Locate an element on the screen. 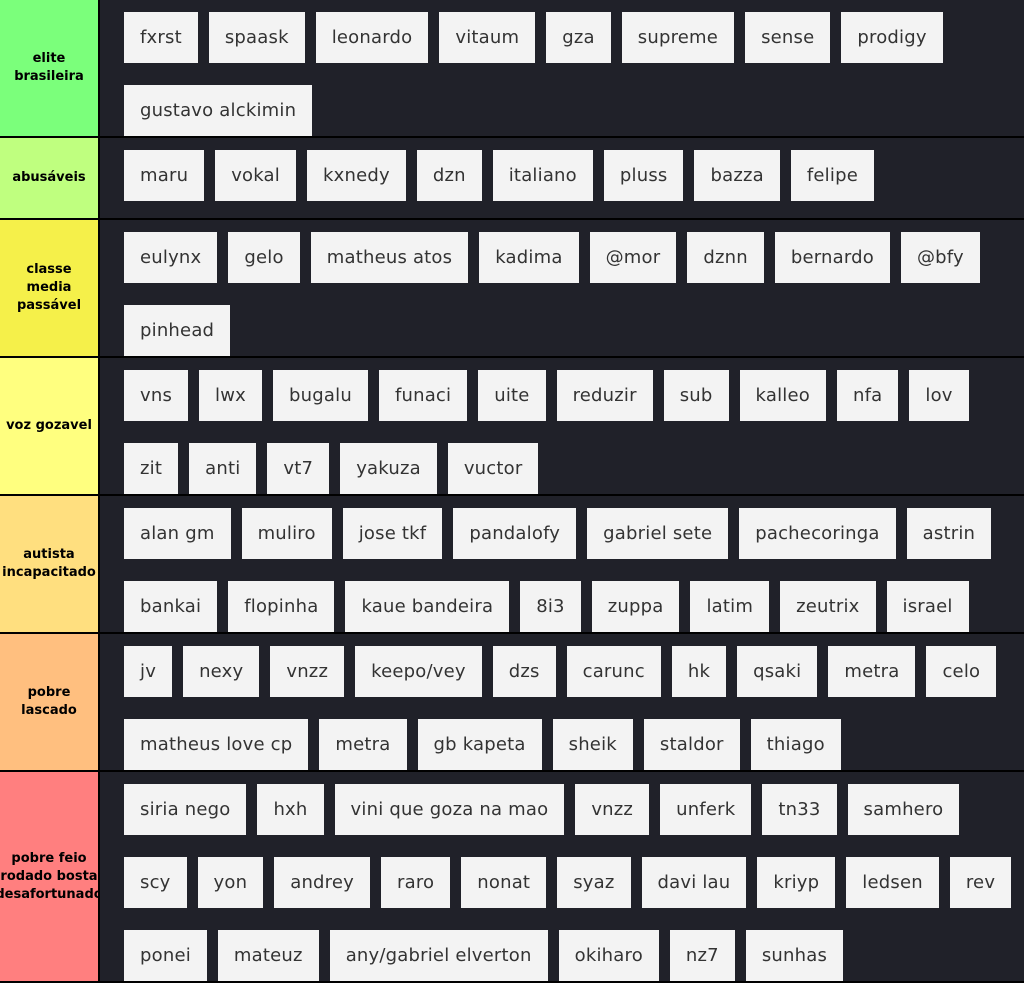 The width and height of the screenshot is (1024, 983). tier-label: voz gozavel is located at coordinates (50, 426).